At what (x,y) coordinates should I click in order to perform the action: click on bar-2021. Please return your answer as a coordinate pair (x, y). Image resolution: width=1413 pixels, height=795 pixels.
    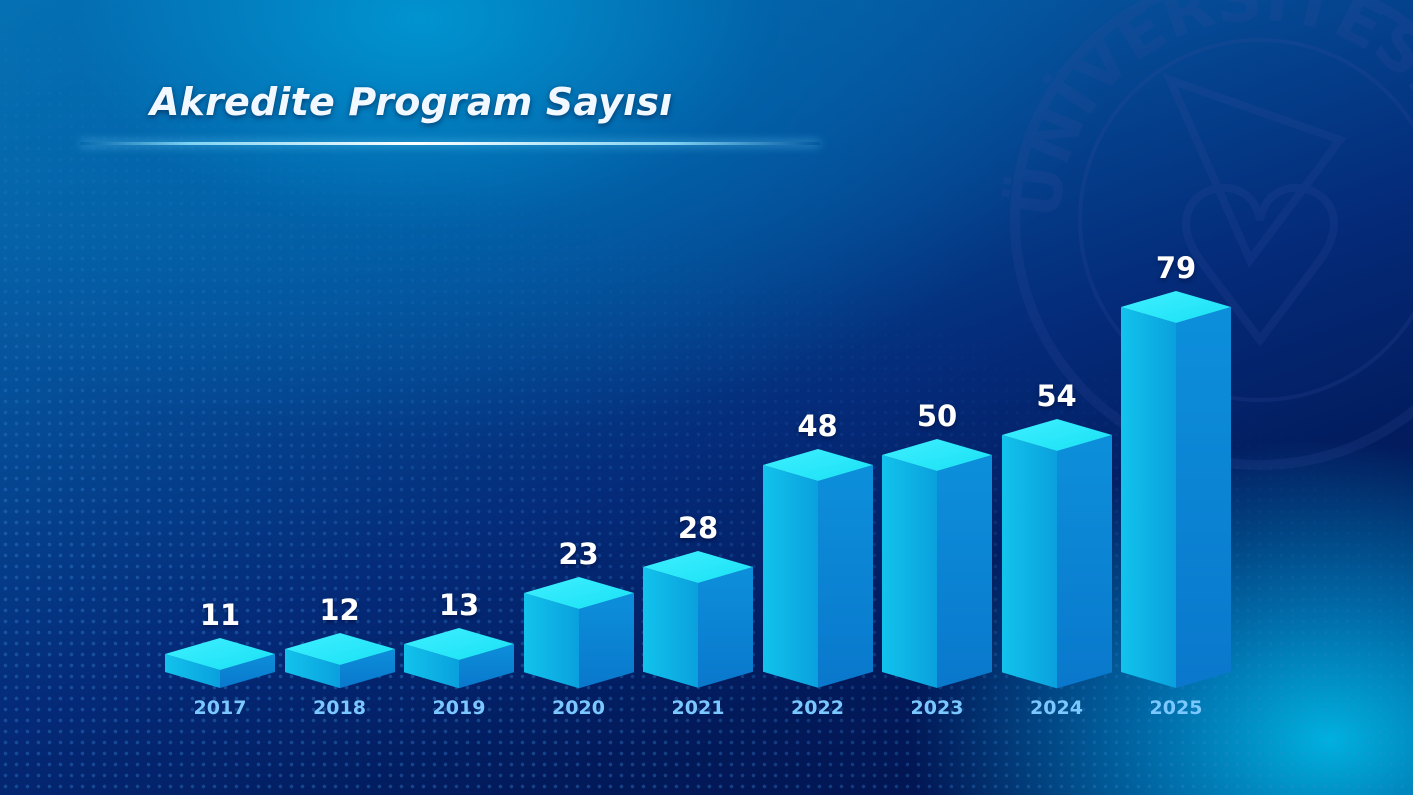
    Looking at the image, I should click on (698, 619).